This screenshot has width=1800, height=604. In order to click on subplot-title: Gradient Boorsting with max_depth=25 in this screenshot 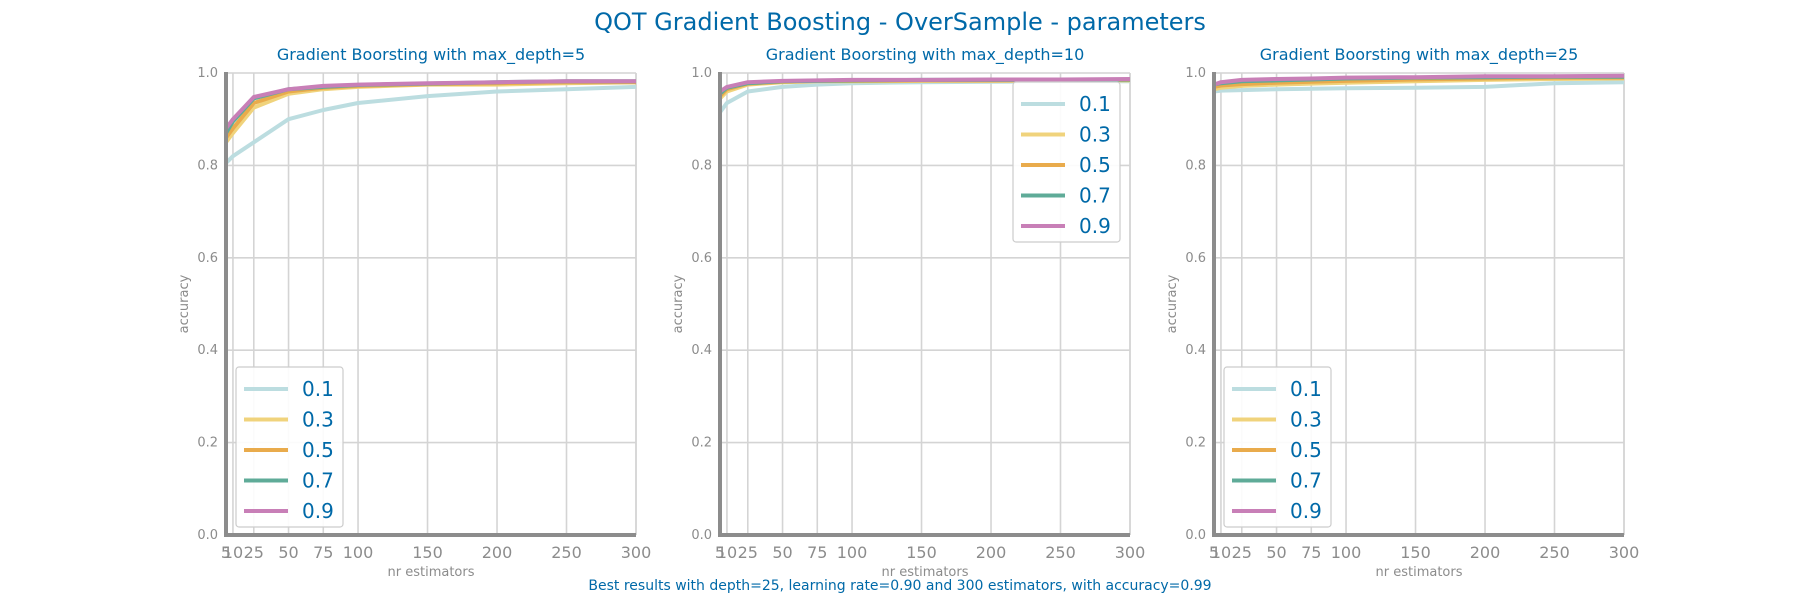, I will do `click(1419, 55)`.